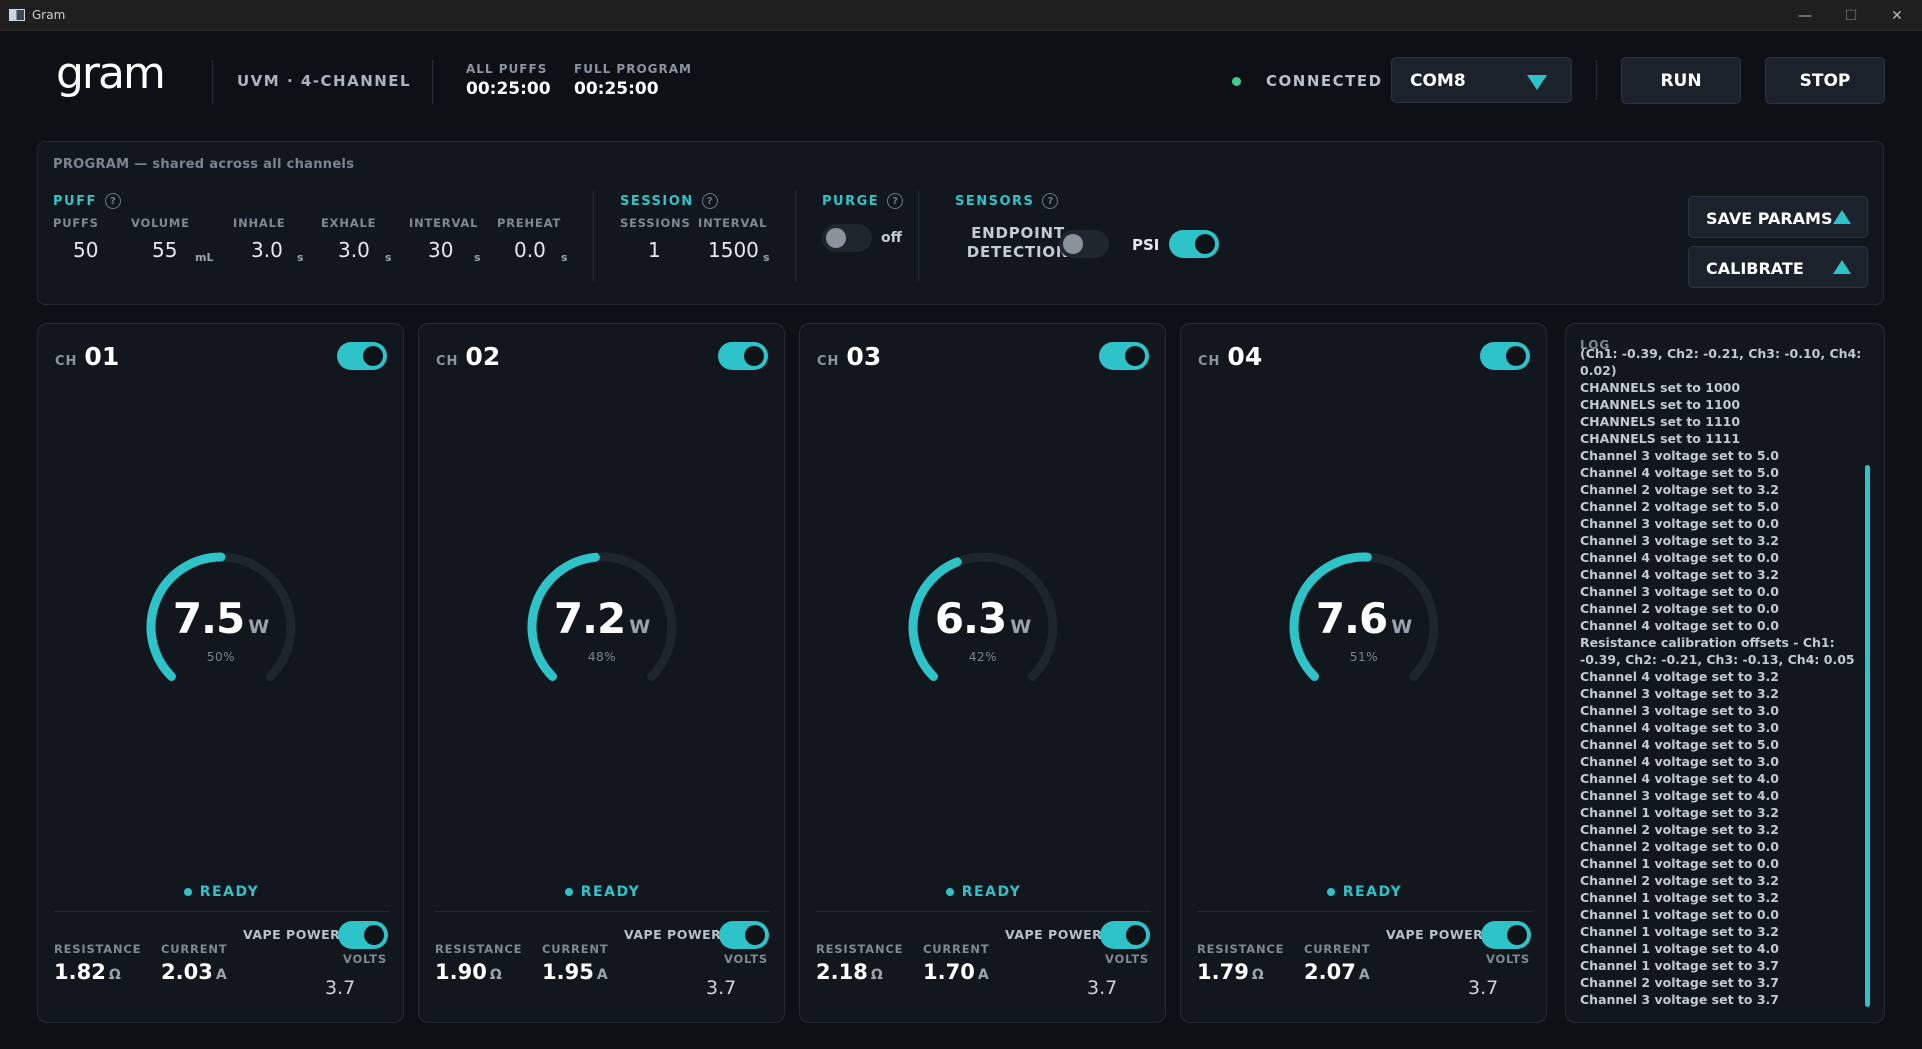  Describe the element at coordinates (1778, 217) in the screenshot. I see `save-params-button: SAVE PARAMS` at that location.